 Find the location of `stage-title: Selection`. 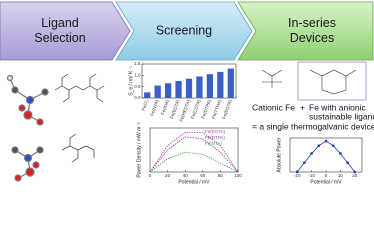

stage-title: Selection is located at coordinates (59, 38).